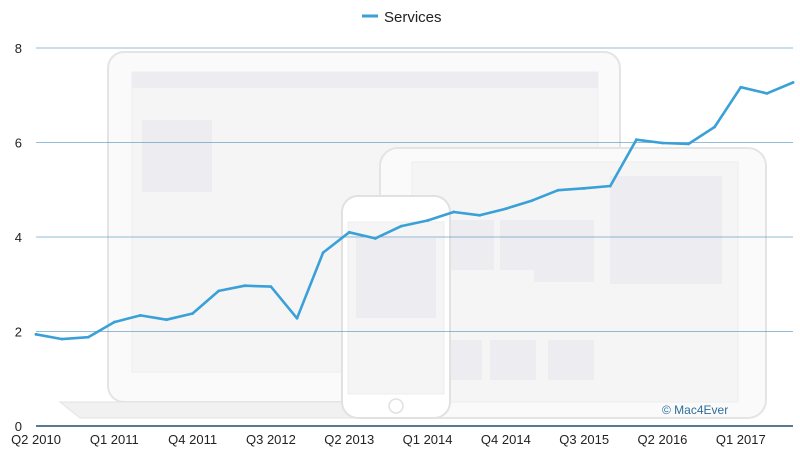 This screenshot has width=800, height=456. Describe the element at coordinates (271, 439) in the screenshot. I see `x-tick-label: Q3 2012` at that location.